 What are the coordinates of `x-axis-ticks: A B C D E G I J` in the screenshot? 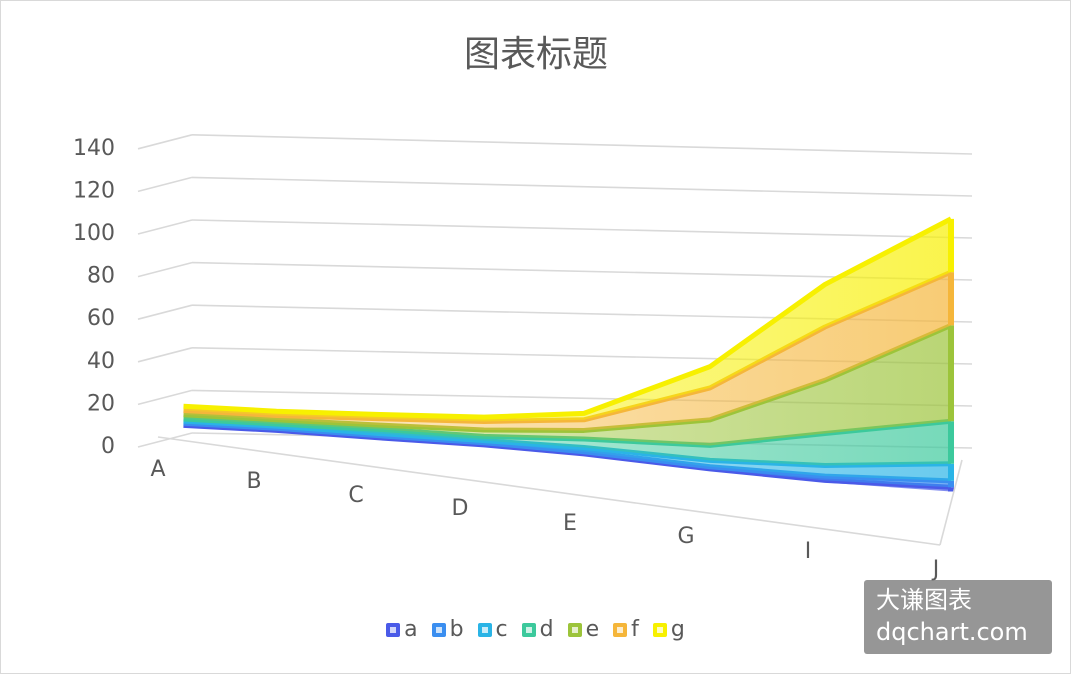 It's located at (544, 519).